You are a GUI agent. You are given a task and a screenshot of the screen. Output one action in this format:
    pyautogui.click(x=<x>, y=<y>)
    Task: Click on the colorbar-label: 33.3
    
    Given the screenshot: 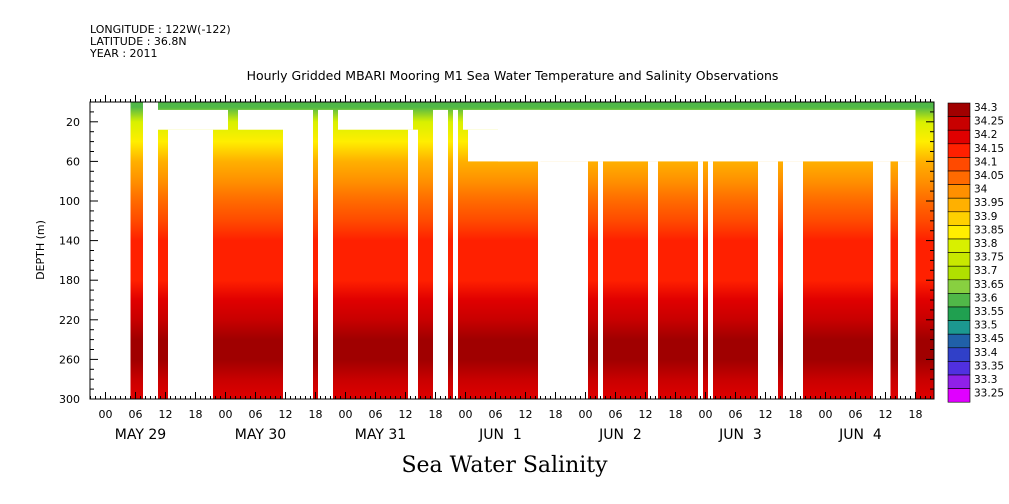 What is the action you would take?
    pyautogui.click(x=985, y=380)
    